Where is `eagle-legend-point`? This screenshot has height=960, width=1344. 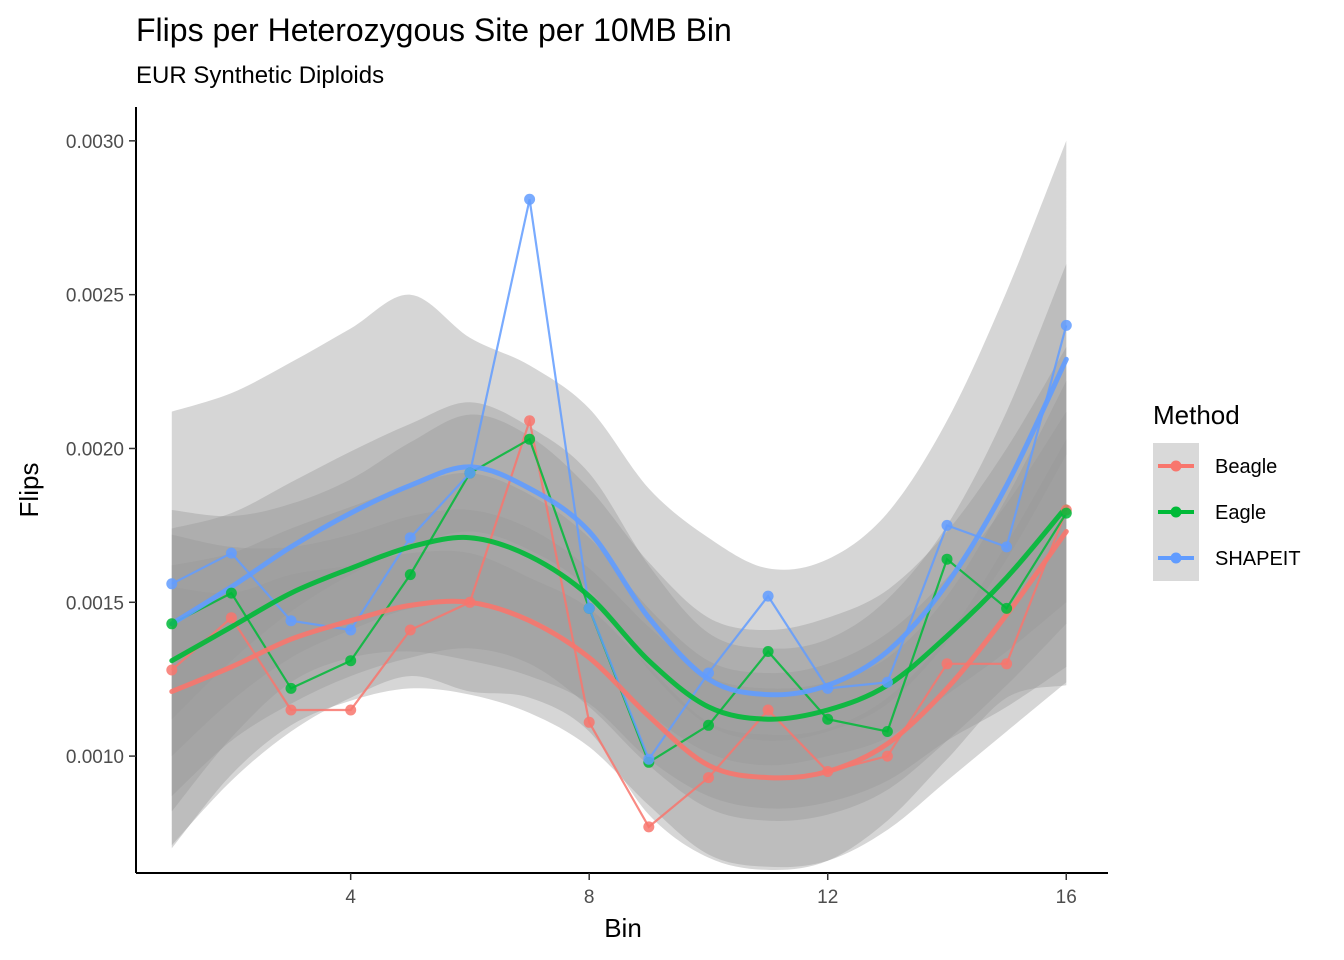 eagle-legend-point is located at coordinates (1176, 512).